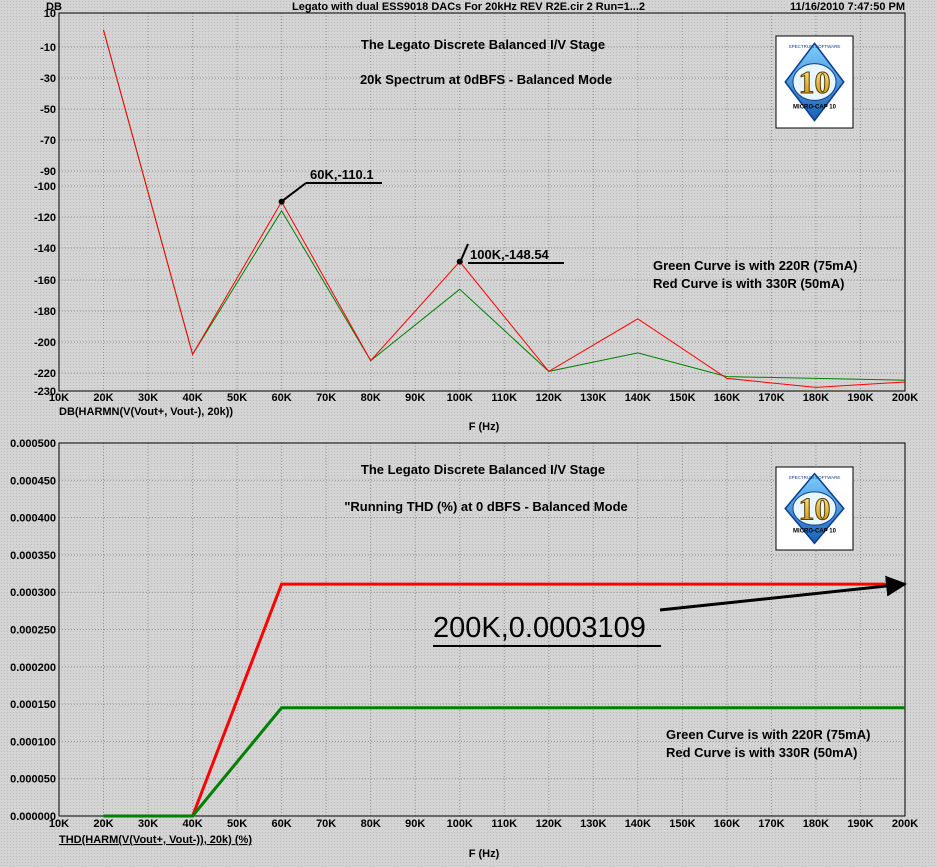 The image size is (937, 867). What do you see at coordinates (682, 398) in the screenshot?
I see `chart1-x-tick-label: 150K` at bounding box center [682, 398].